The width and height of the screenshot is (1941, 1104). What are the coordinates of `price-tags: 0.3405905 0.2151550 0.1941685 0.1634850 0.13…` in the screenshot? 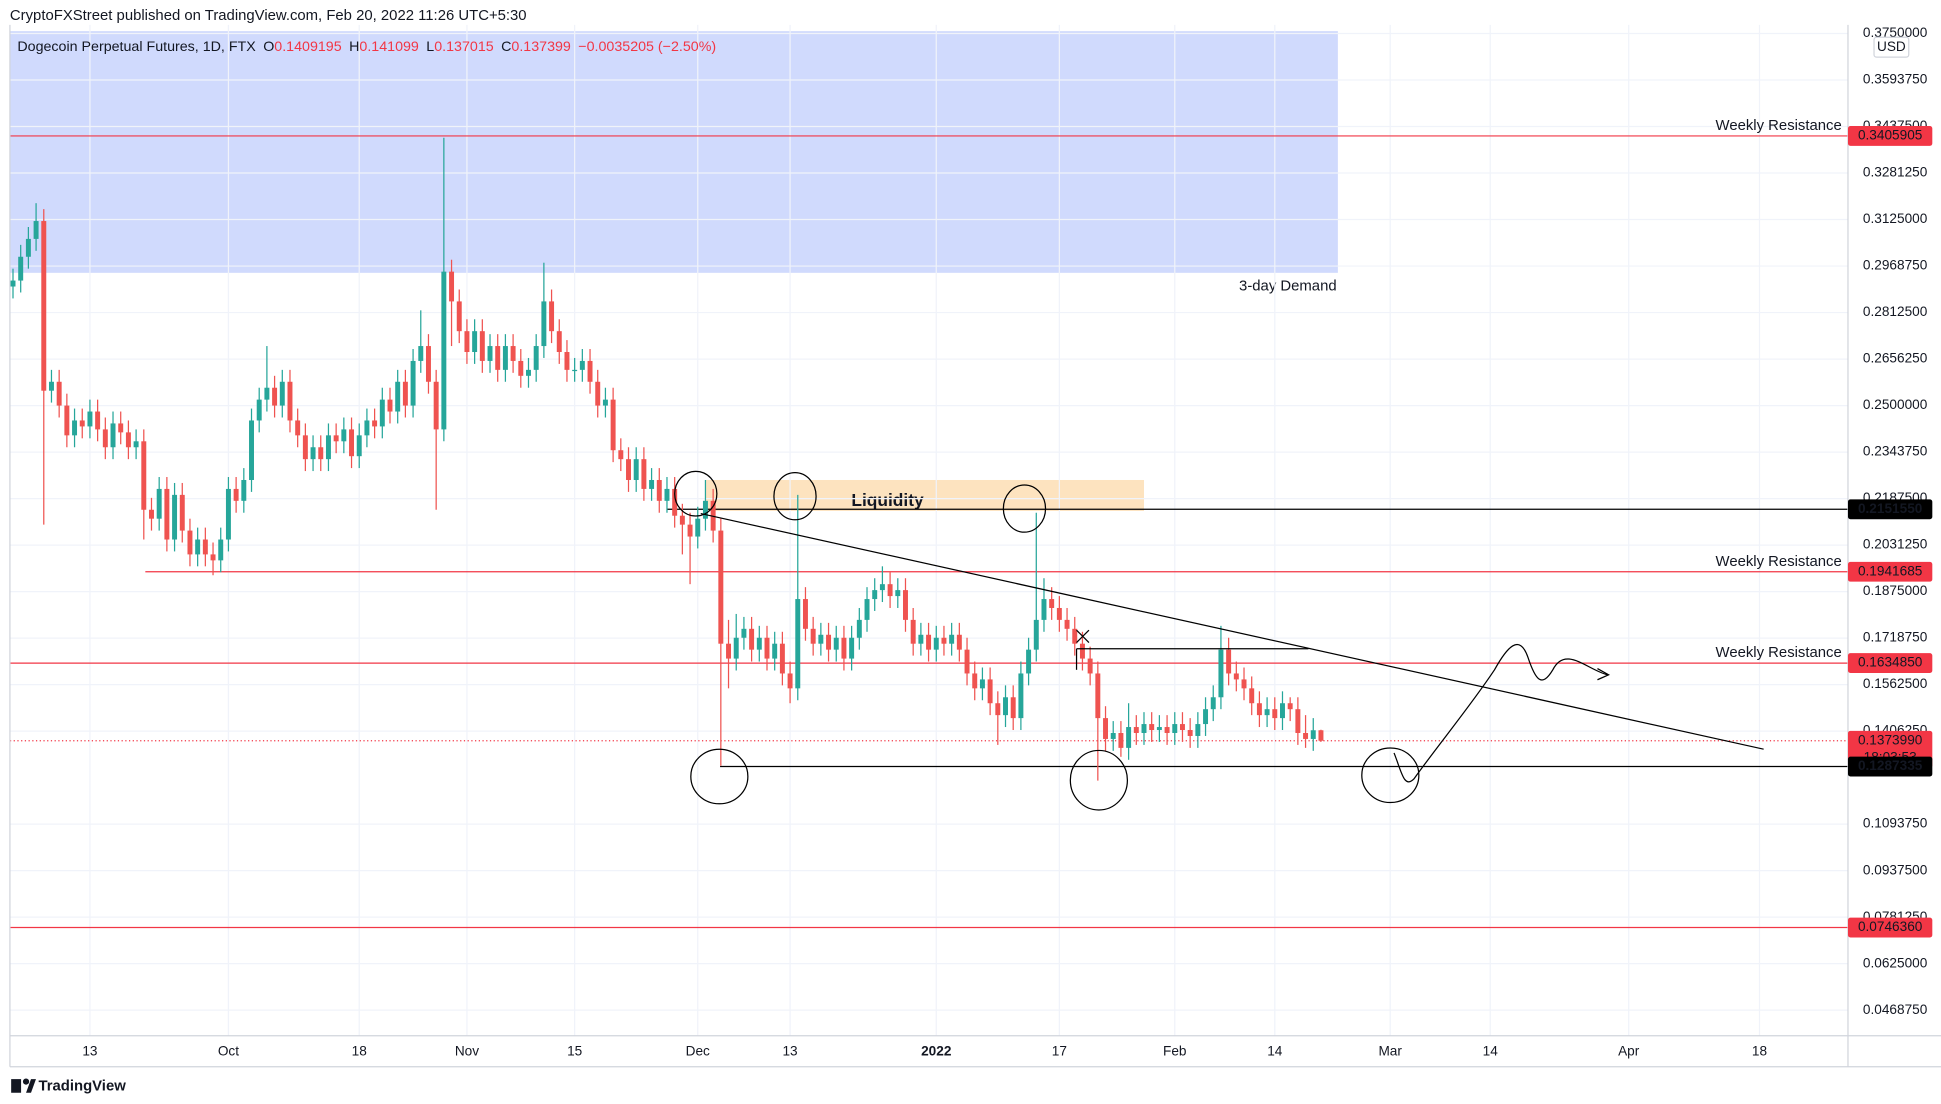 It's located at (1890, 532).